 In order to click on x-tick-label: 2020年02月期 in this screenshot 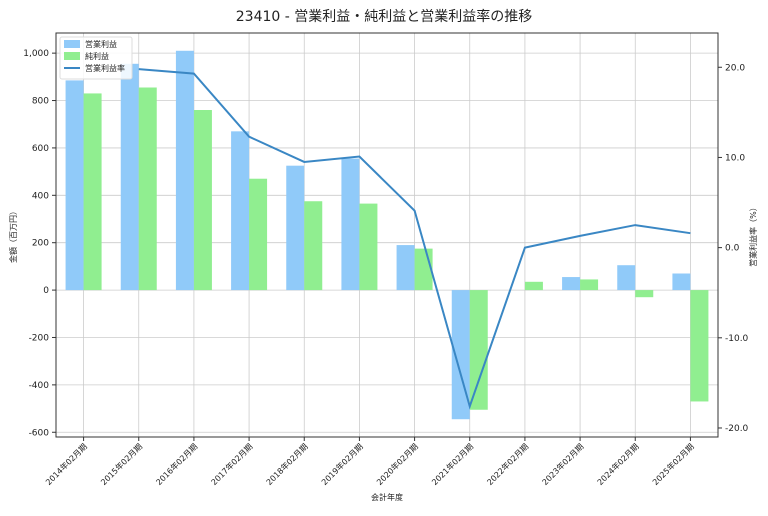, I will do `click(397, 464)`.